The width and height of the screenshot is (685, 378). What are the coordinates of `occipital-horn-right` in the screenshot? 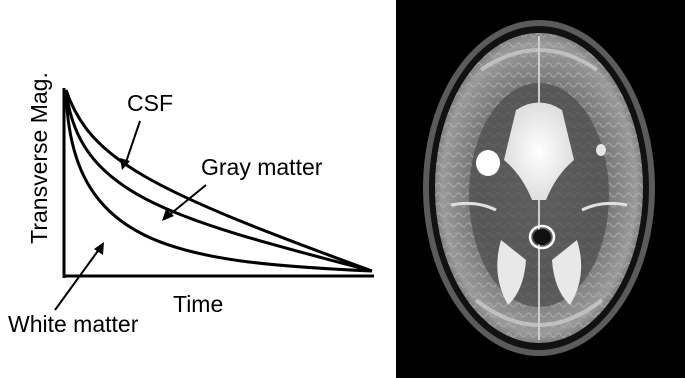 It's located at (567, 272).